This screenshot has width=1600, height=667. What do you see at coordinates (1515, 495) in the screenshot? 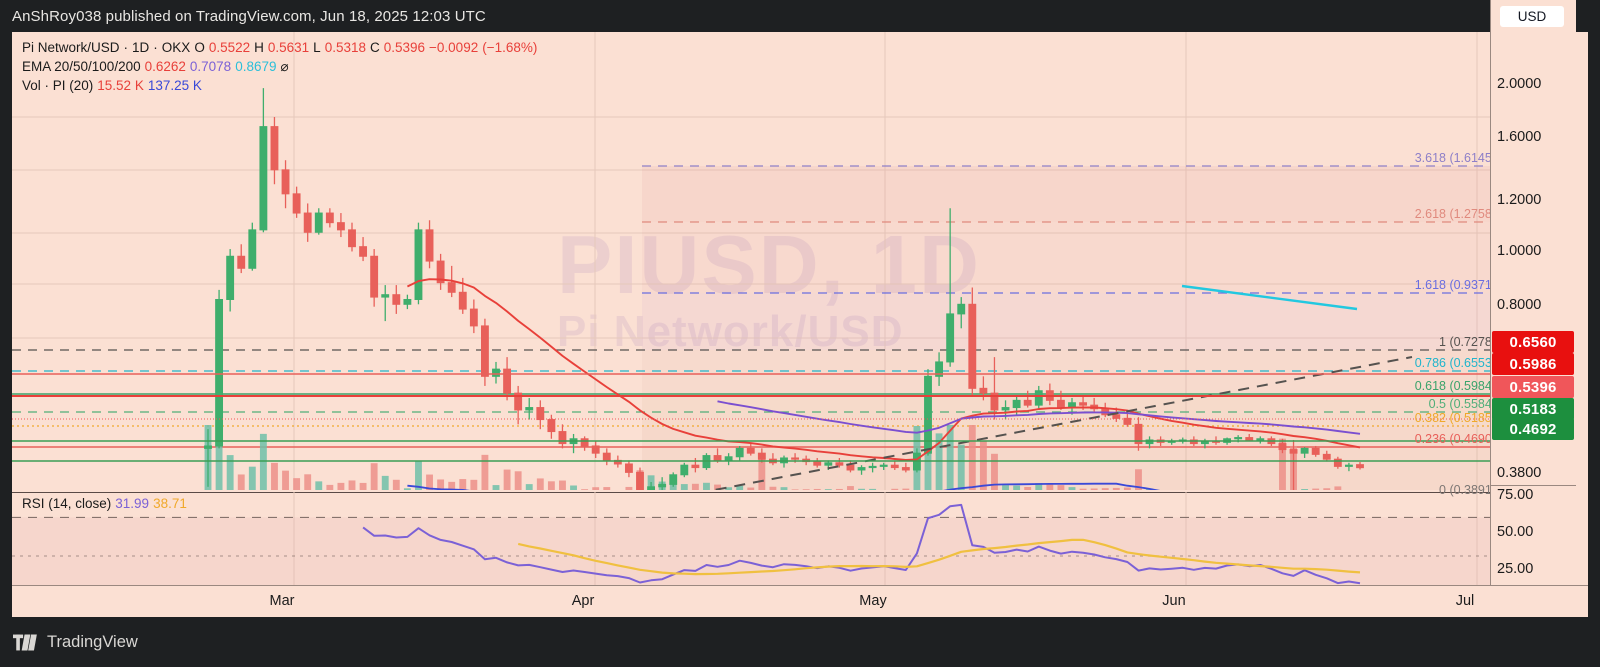
I see `rsi-axis-tick: 75.00` at bounding box center [1515, 495].